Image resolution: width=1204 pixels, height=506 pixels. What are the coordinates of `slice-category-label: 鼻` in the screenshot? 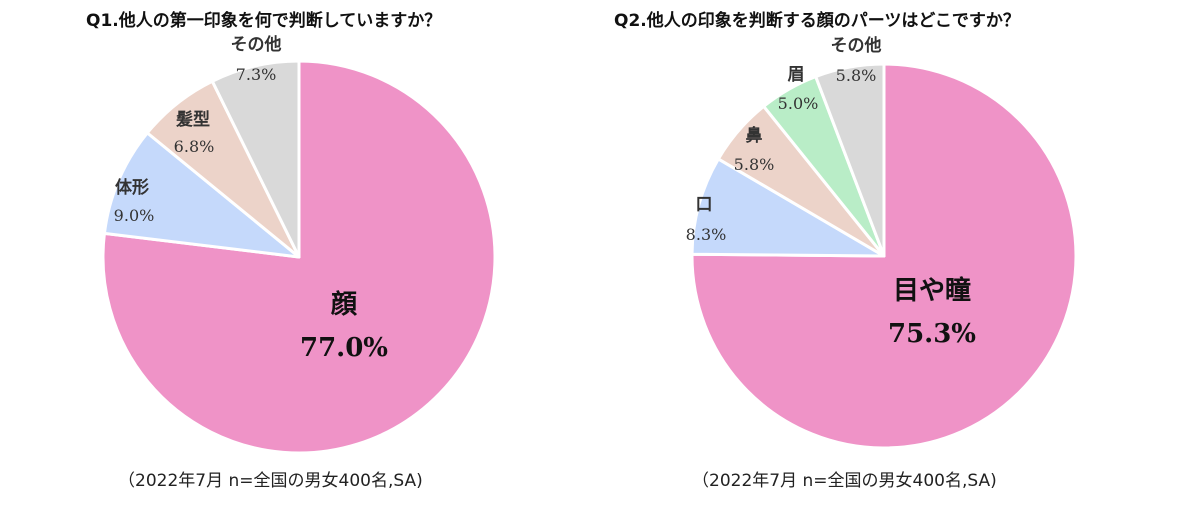 It's located at (754, 135).